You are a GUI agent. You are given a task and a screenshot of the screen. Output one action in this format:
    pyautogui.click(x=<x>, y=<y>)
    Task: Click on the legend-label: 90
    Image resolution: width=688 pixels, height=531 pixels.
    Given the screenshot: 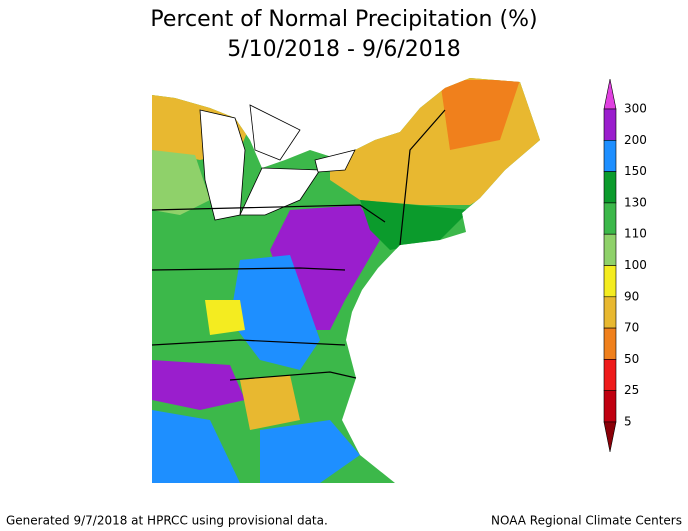 What is the action you would take?
    pyautogui.click(x=631, y=296)
    